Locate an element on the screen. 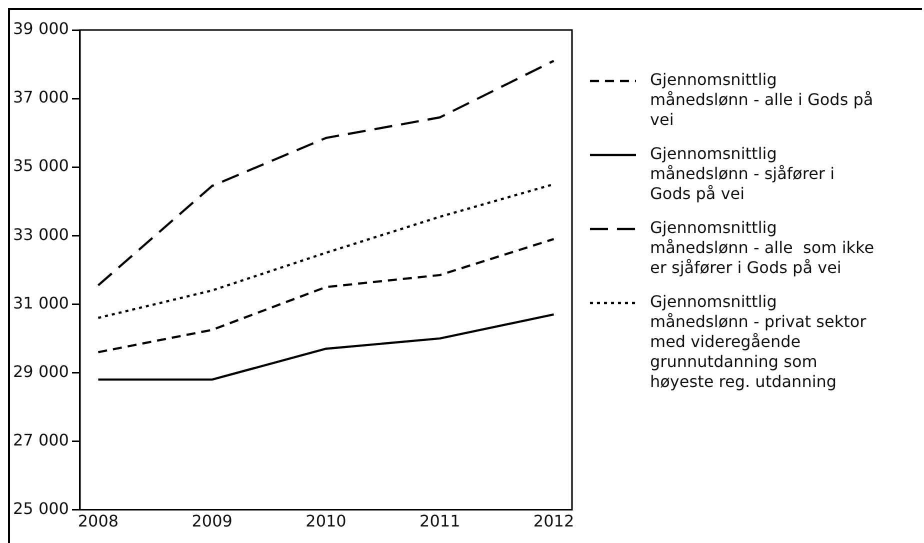  y-tick-label: 39 000 is located at coordinates (41, 28).